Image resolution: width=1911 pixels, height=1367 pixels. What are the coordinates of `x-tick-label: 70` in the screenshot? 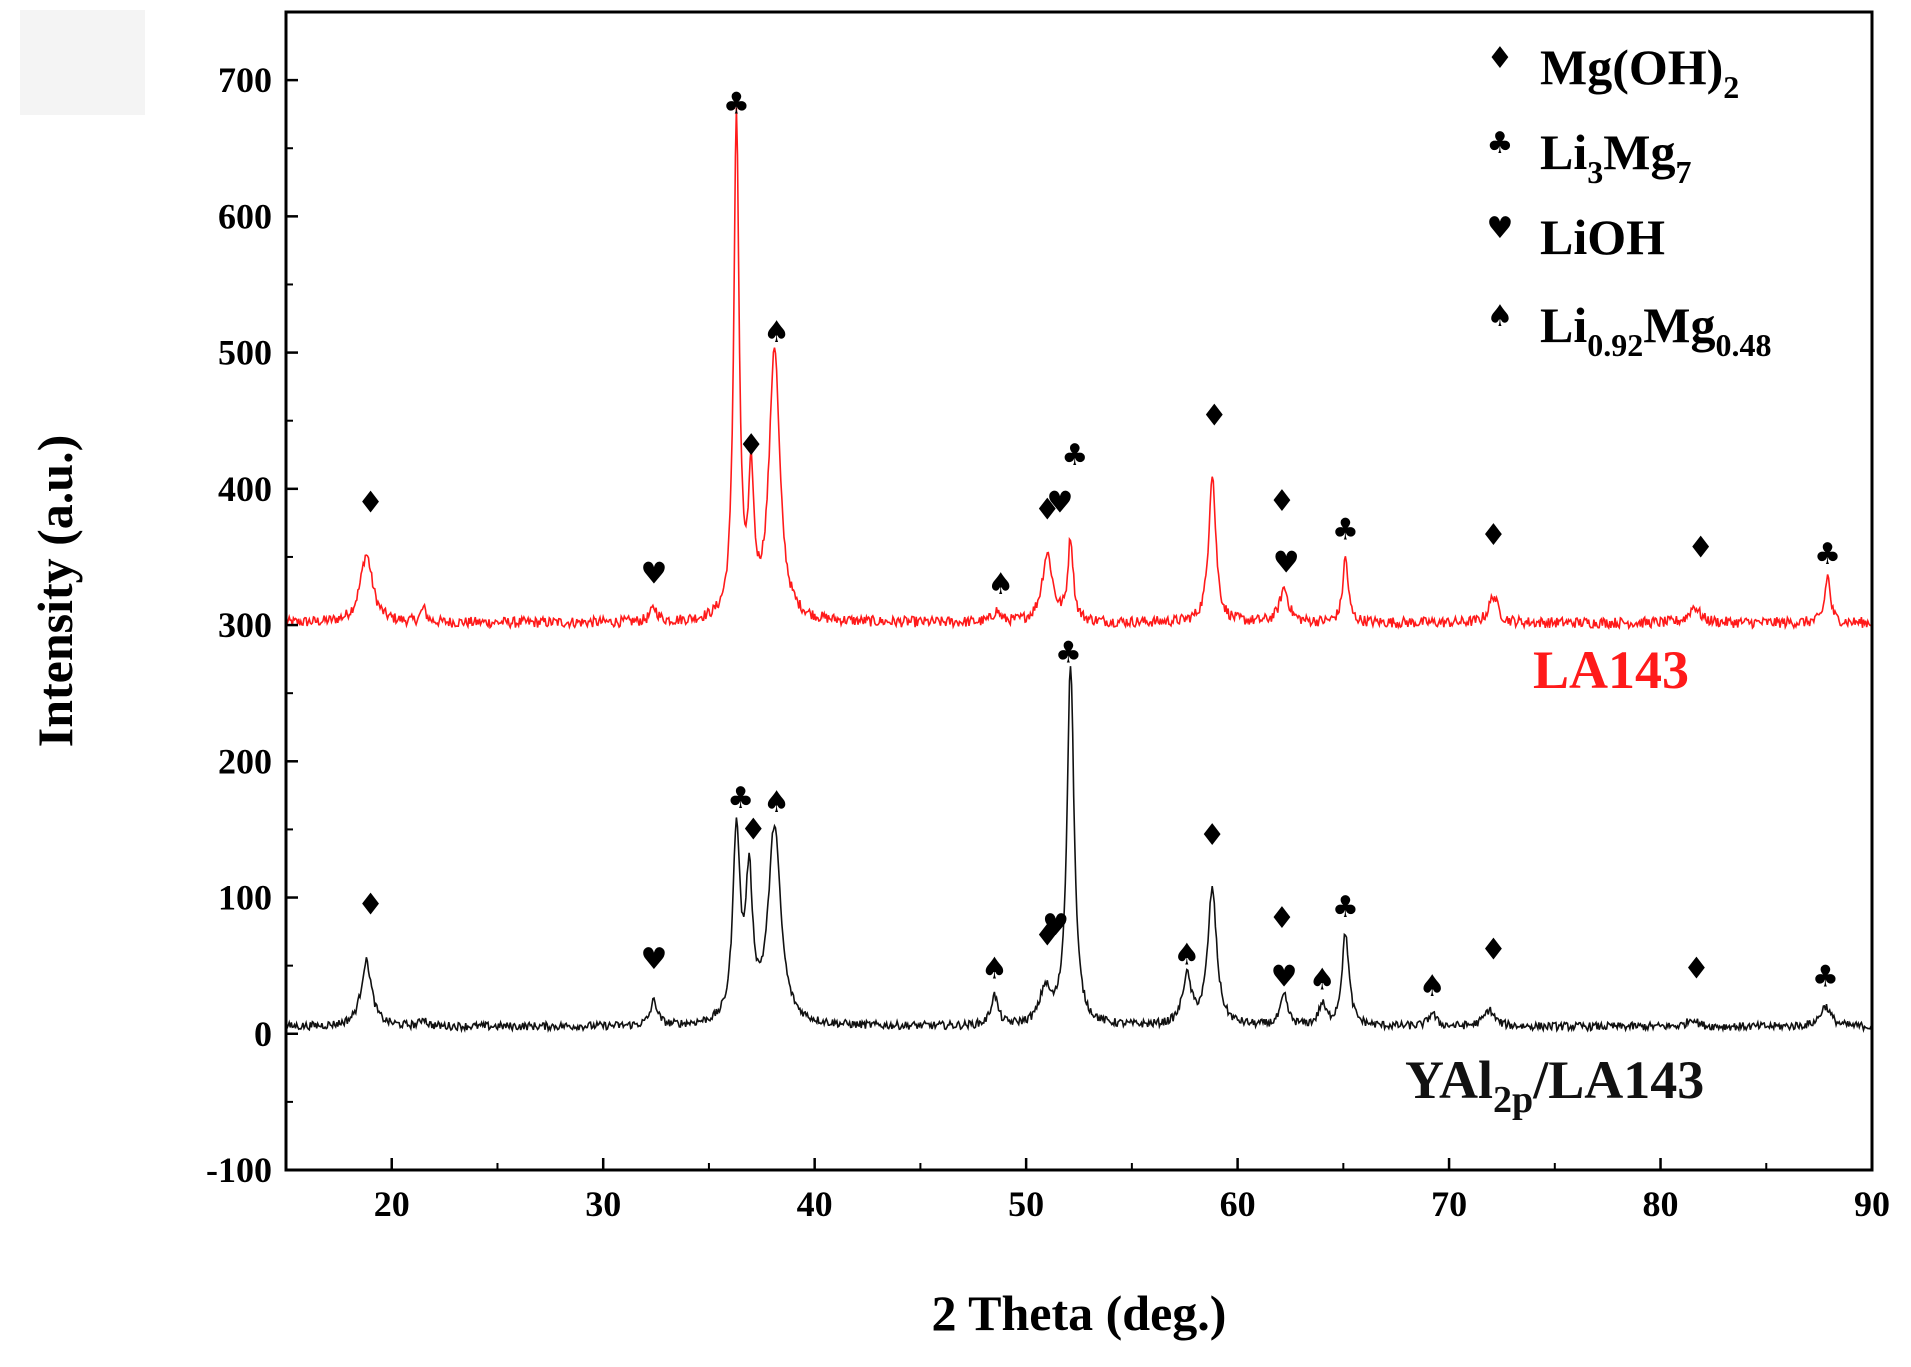 It's located at (1449, 1204).